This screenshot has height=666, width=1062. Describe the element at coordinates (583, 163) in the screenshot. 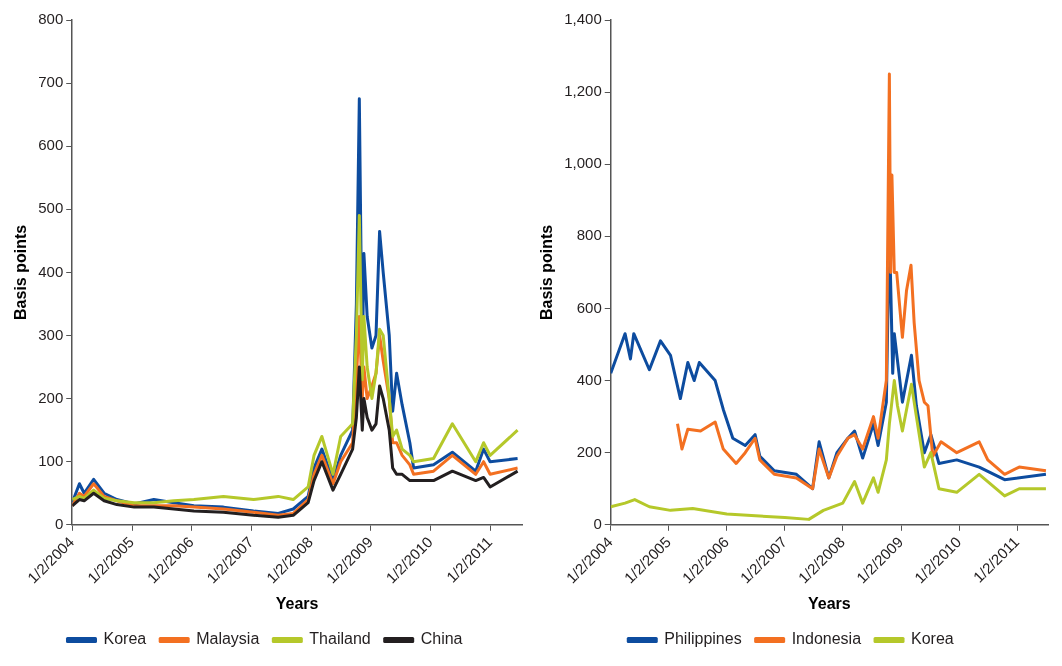

I see `y-tick-label: 1,000` at that location.